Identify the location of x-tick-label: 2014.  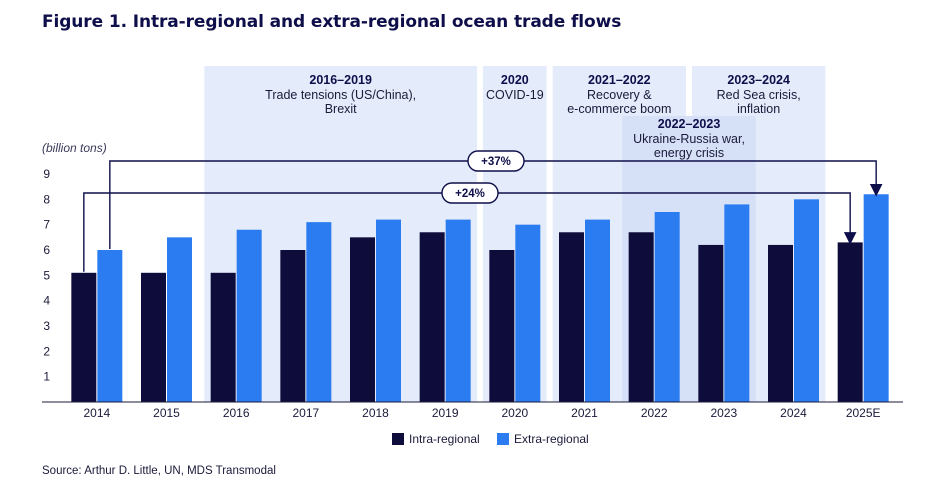
(96, 413).